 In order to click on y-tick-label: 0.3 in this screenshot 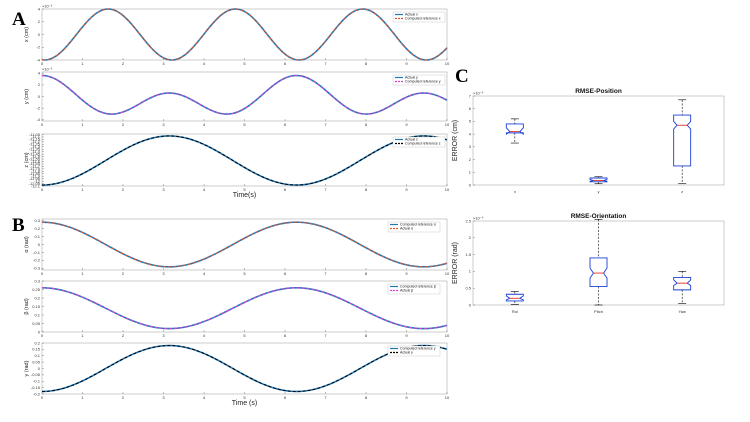, I will do `click(37, 220)`.